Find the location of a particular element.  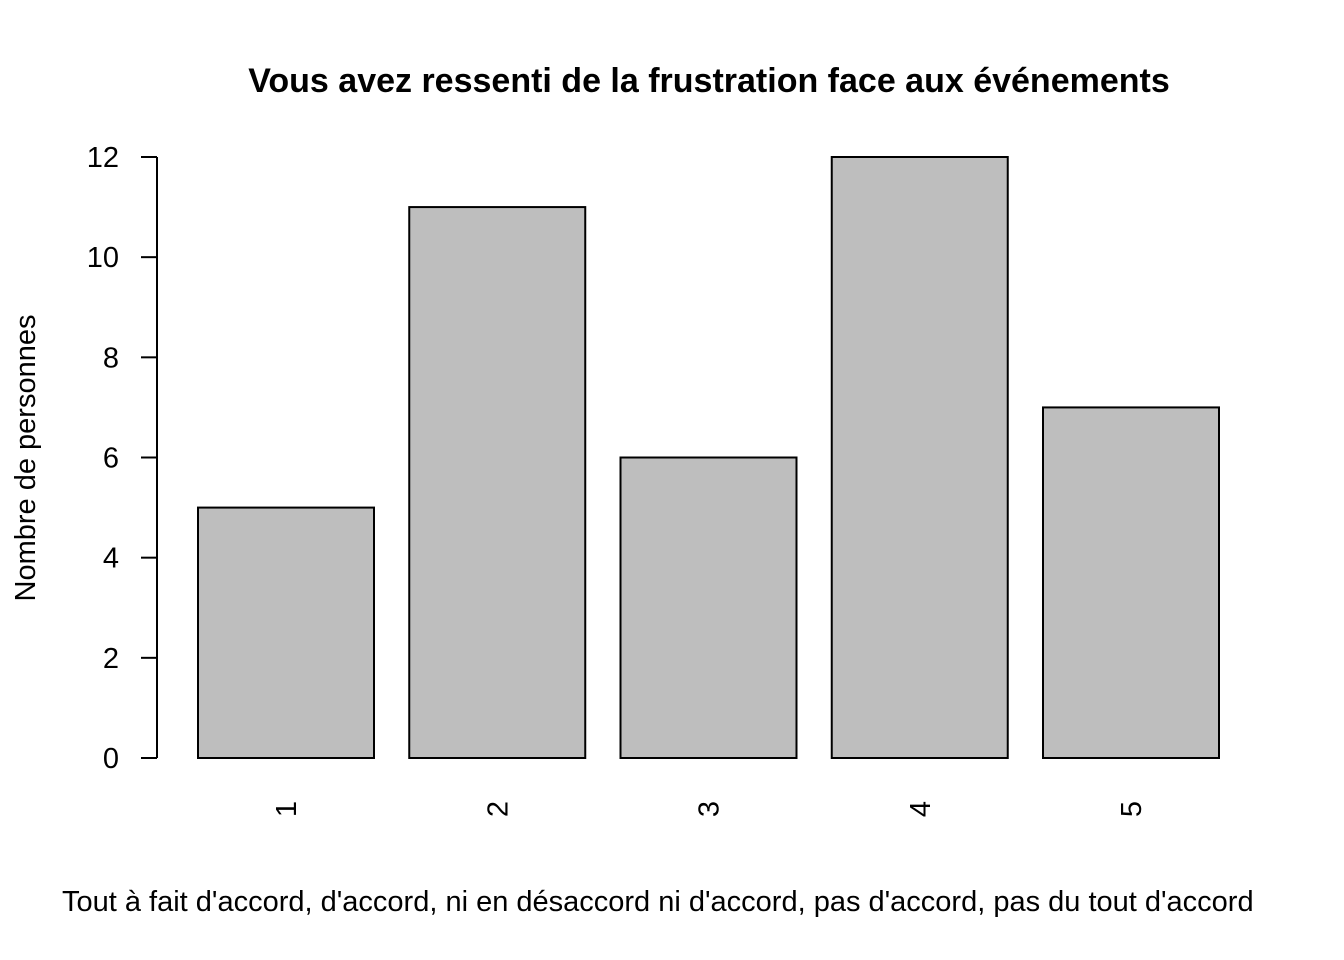

x-tick-label: 4 is located at coordinates (921, 809).